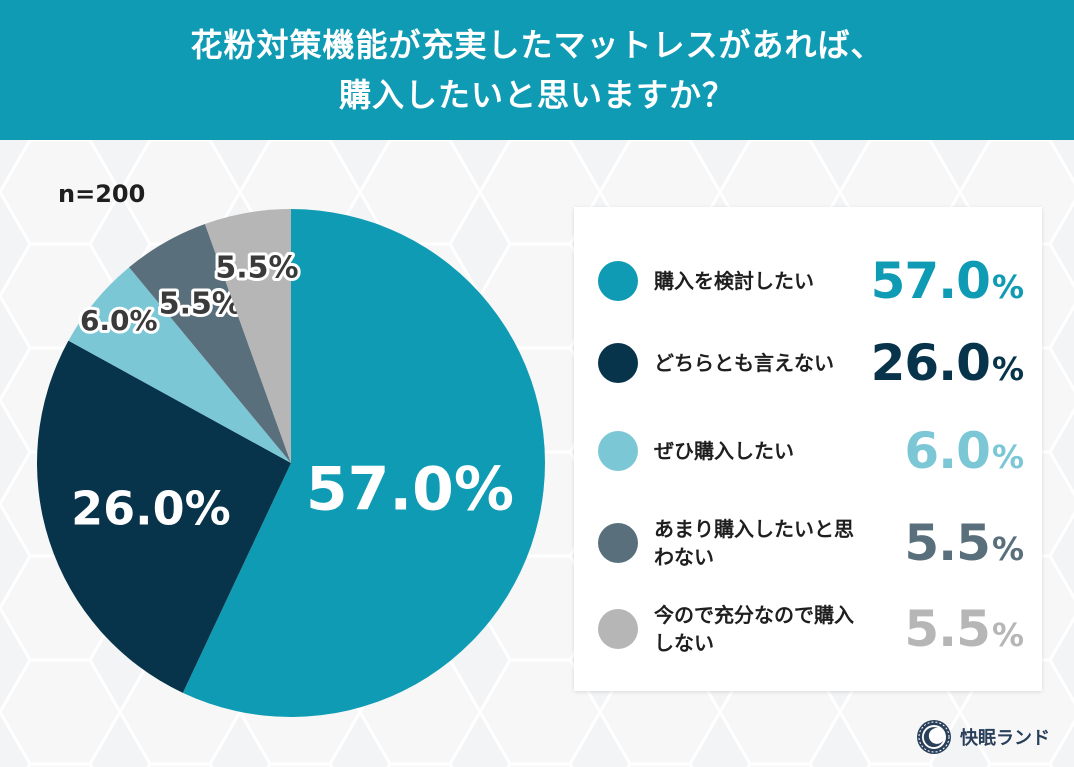 The height and width of the screenshot is (767, 1074). I want to click on legend-label-3: ぜひ購入したい, so click(724, 451).